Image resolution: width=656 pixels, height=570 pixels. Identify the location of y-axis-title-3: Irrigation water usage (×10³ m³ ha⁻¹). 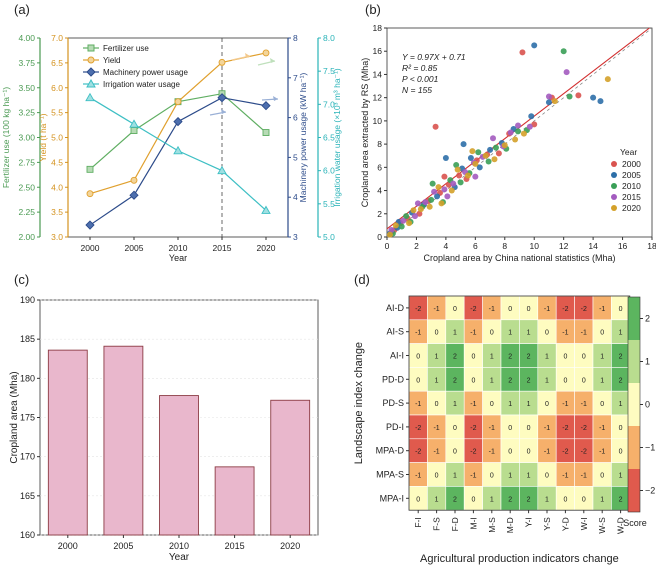
(337, 137).